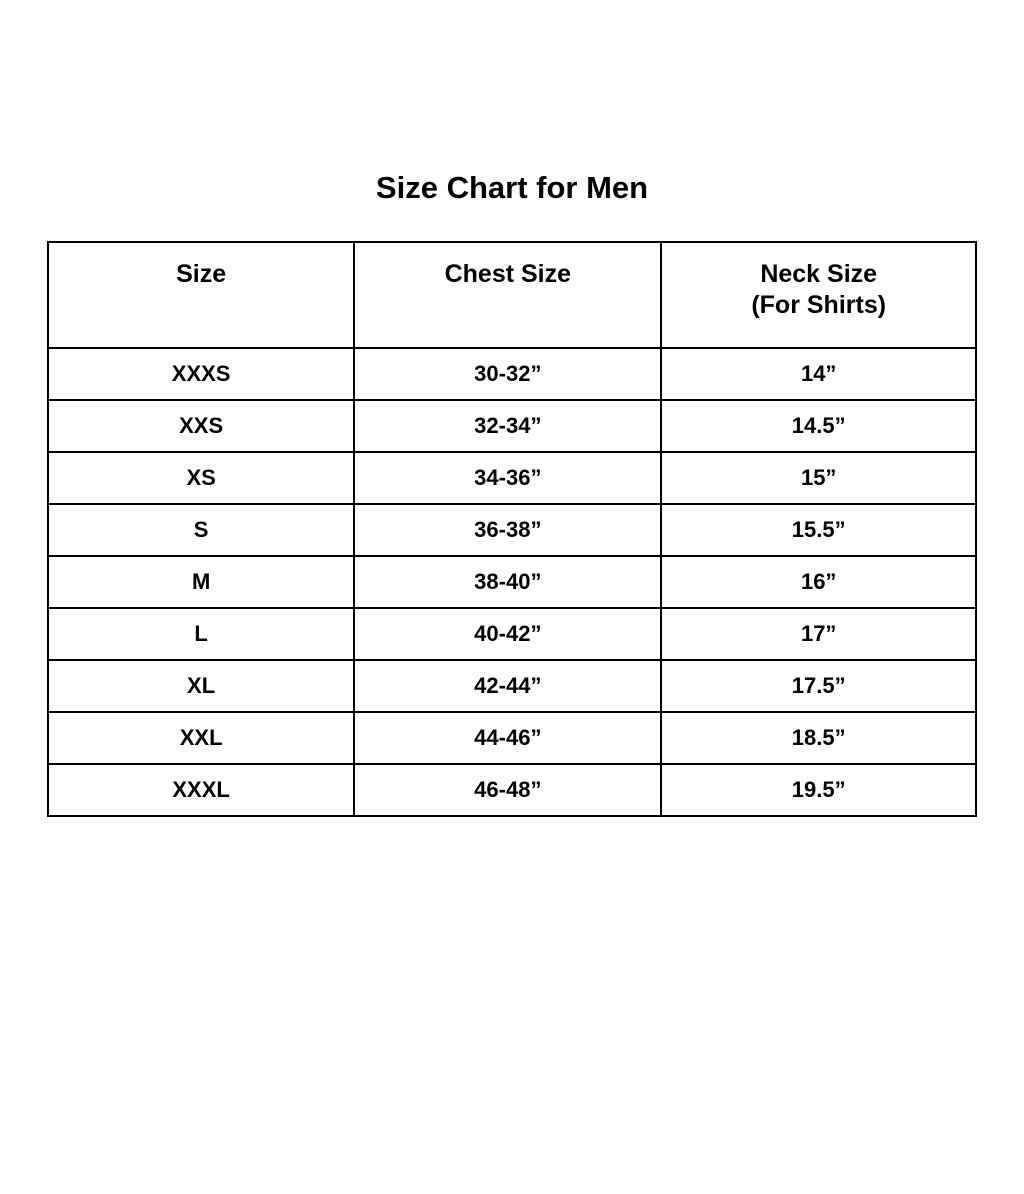  What do you see at coordinates (819, 274) in the screenshot?
I see `column-header-neck-size-label: Neck Size` at bounding box center [819, 274].